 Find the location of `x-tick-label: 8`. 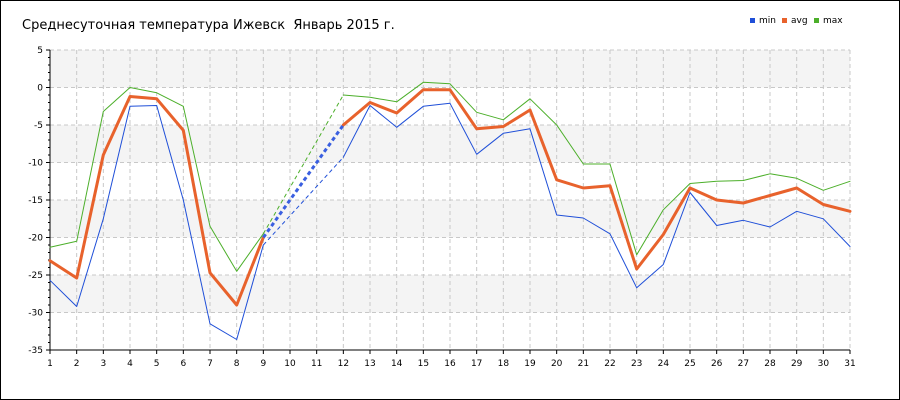

x-tick-label: 8 is located at coordinates (237, 364).